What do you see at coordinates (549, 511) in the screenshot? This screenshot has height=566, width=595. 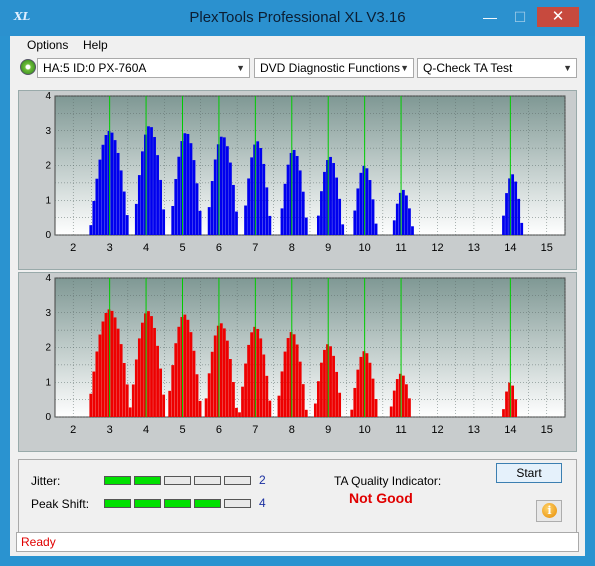 I see `info-button: i` at bounding box center [549, 511].